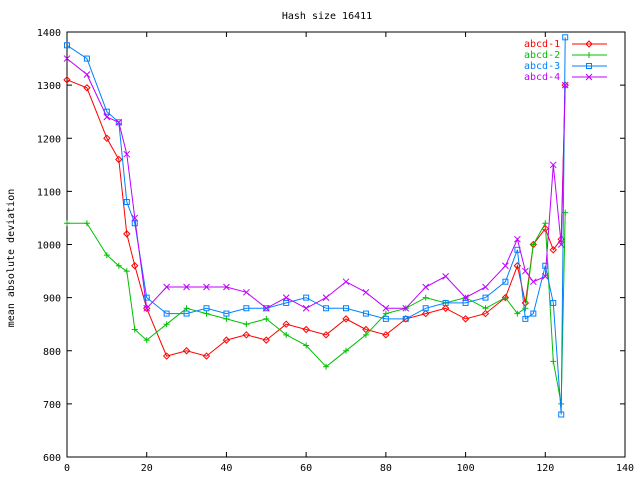 Image resolution: width=640 pixels, height=480 pixels. I want to click on x-tick-label: 20, so click(147, 468).